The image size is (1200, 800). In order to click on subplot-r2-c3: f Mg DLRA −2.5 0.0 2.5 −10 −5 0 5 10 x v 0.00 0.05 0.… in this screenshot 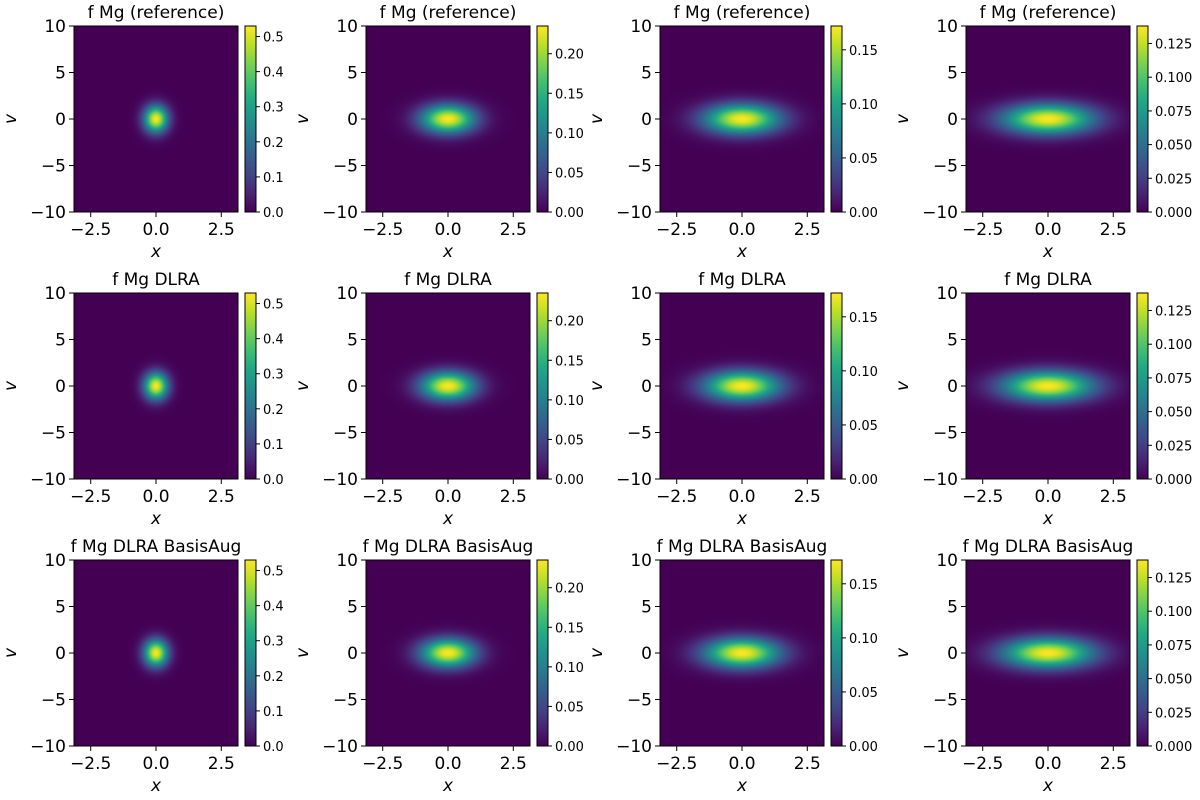, I will do `click(732, 399)`.